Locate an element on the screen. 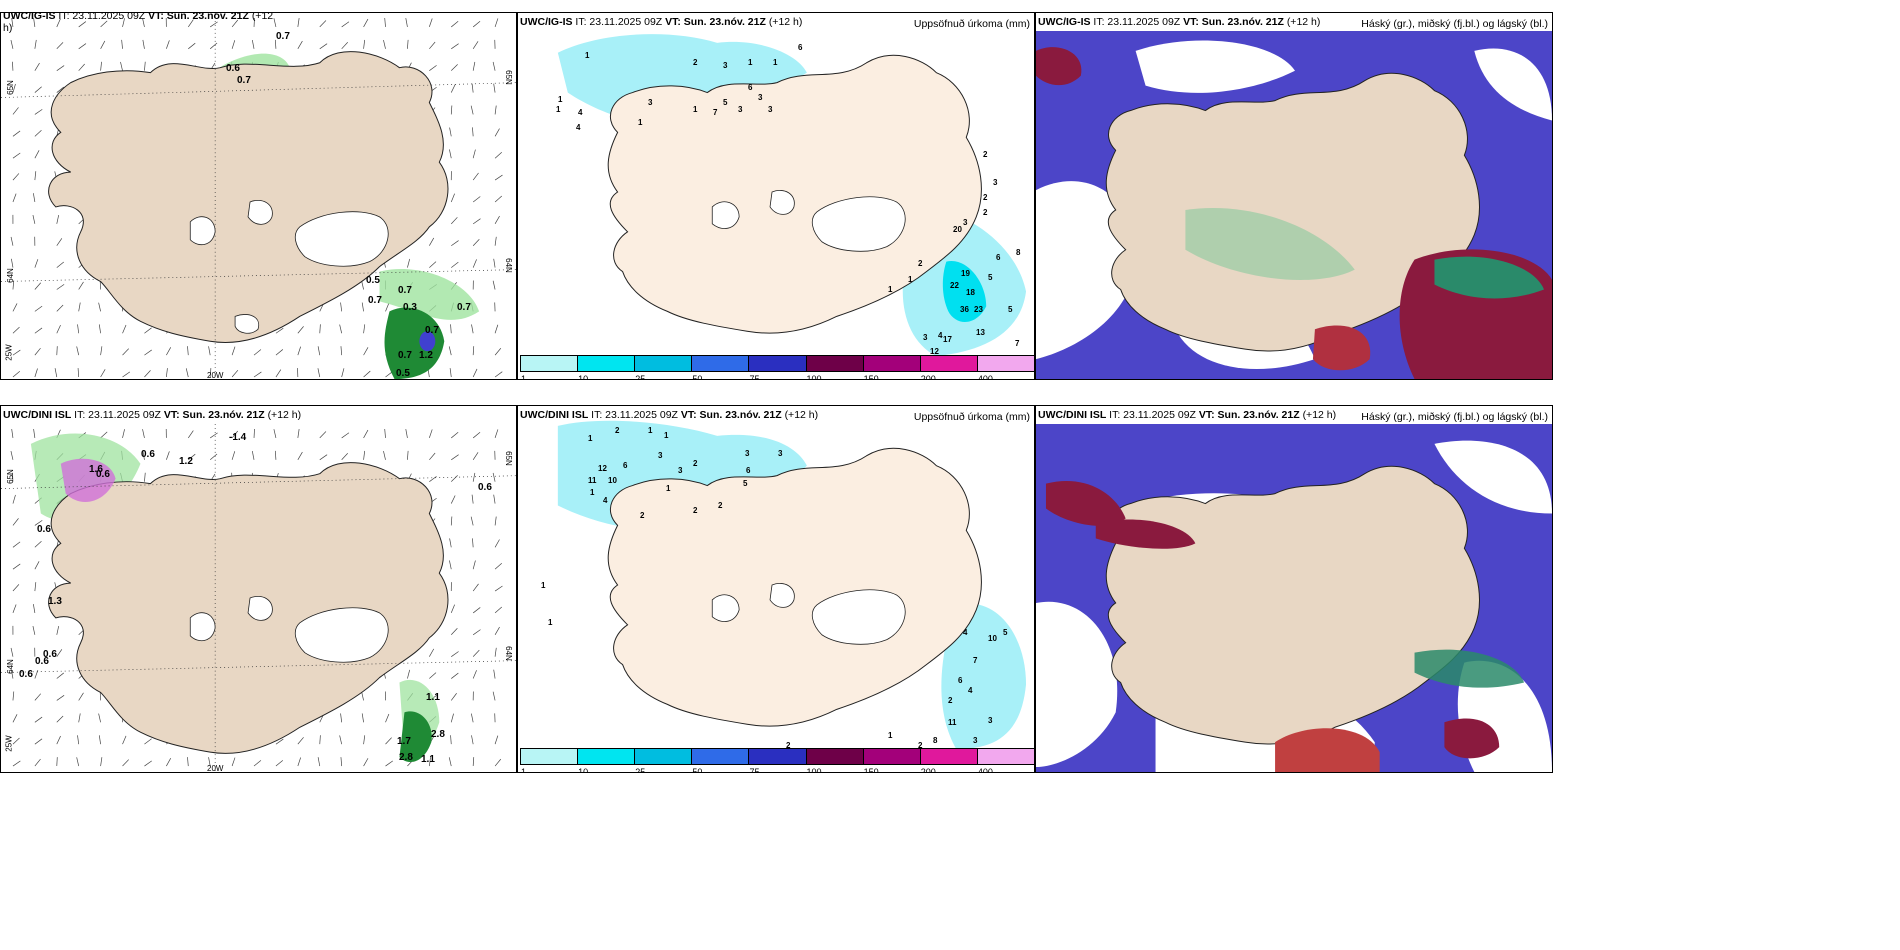  value-label: 1.6 is located at coordinates (96, 469).